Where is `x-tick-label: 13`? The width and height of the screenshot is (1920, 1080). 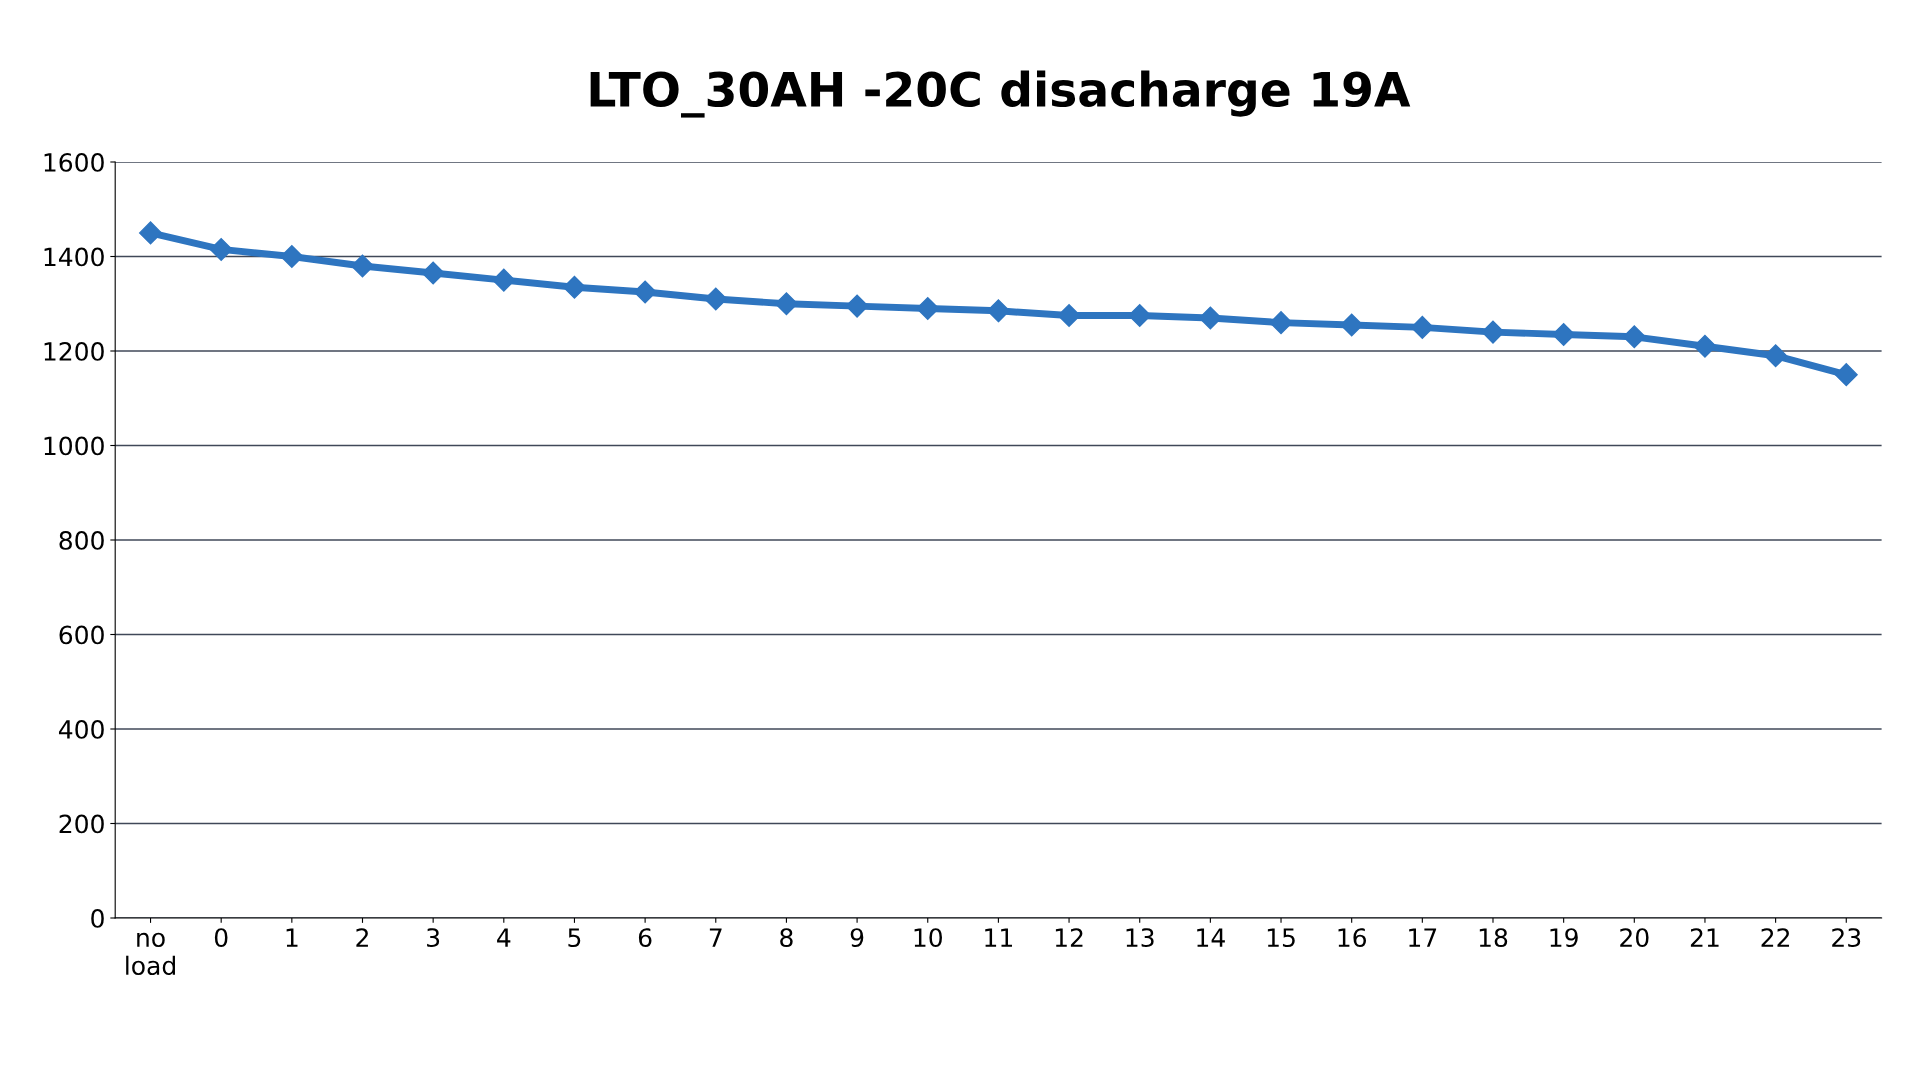
x-tick-label: 13 is located at coordinates (1140, 938).